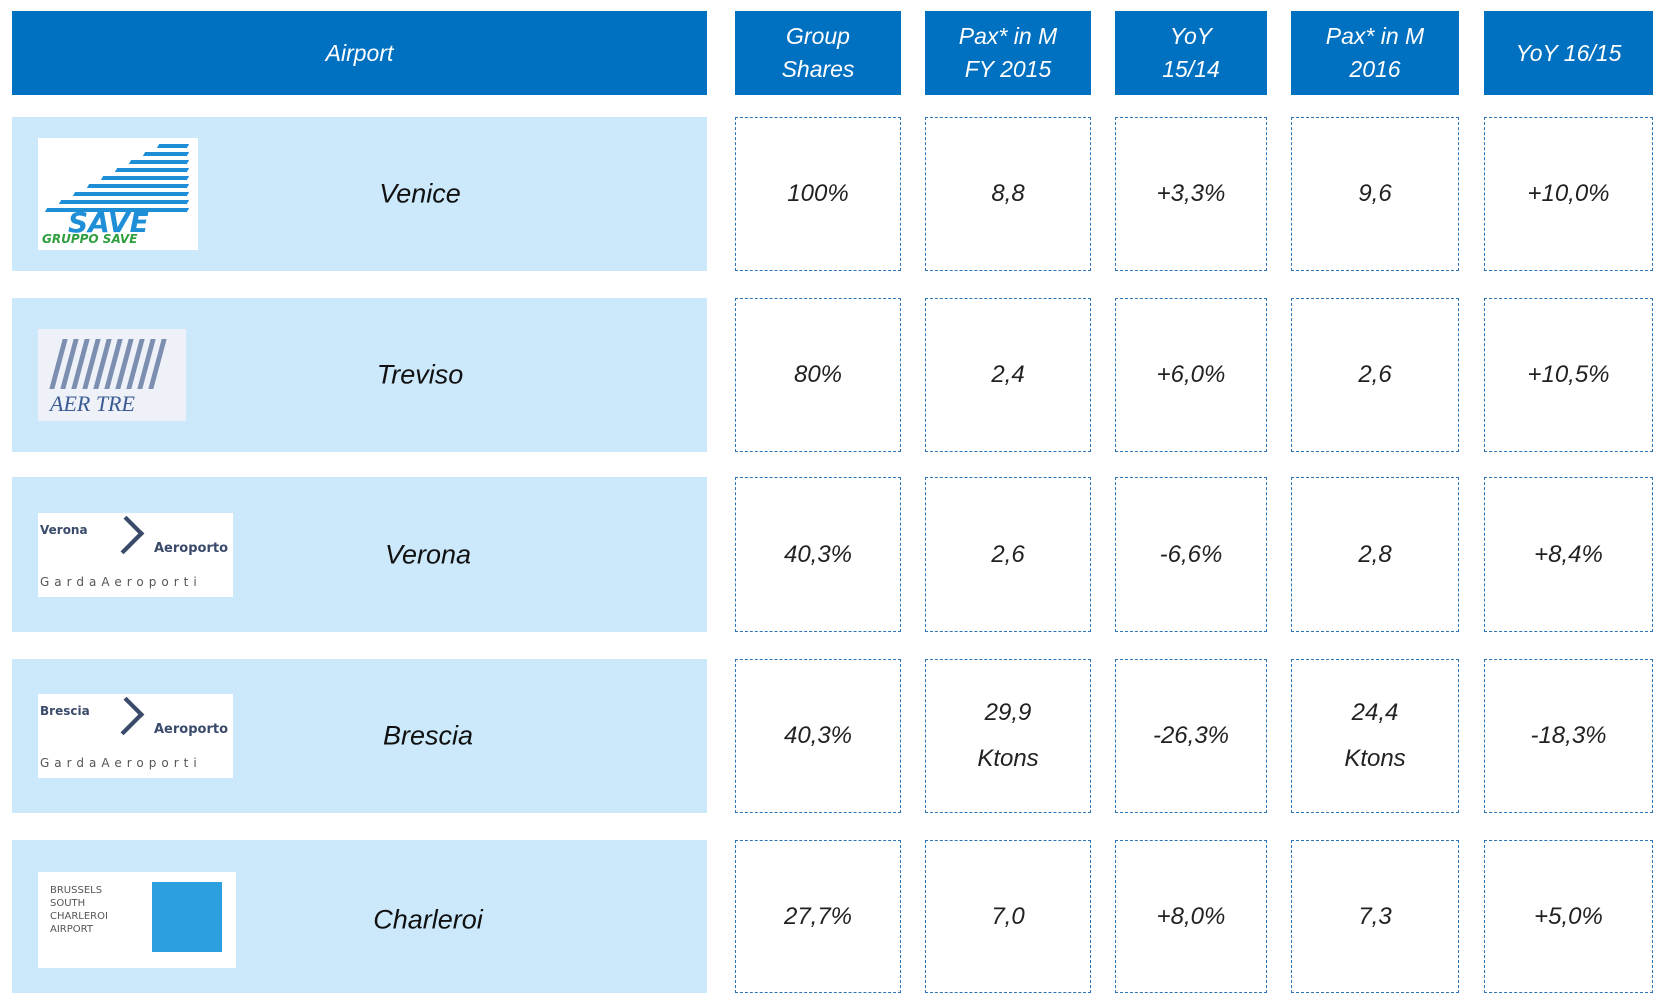 The width and height of the screenshot is (1653, 993). I want to click on value-cell: 7,3, so click(1375, 916).